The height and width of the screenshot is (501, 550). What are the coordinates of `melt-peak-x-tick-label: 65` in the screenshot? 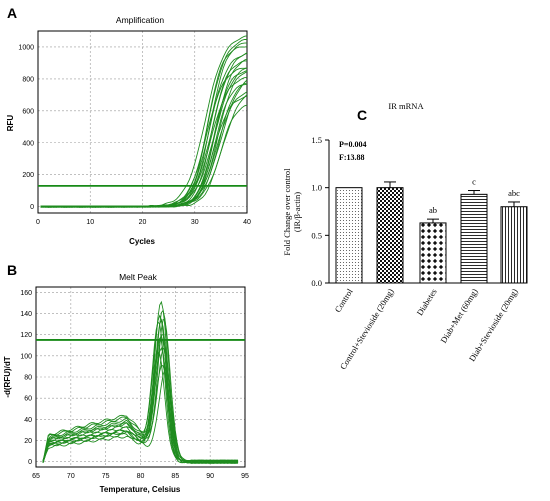 It's located at (36, 476).